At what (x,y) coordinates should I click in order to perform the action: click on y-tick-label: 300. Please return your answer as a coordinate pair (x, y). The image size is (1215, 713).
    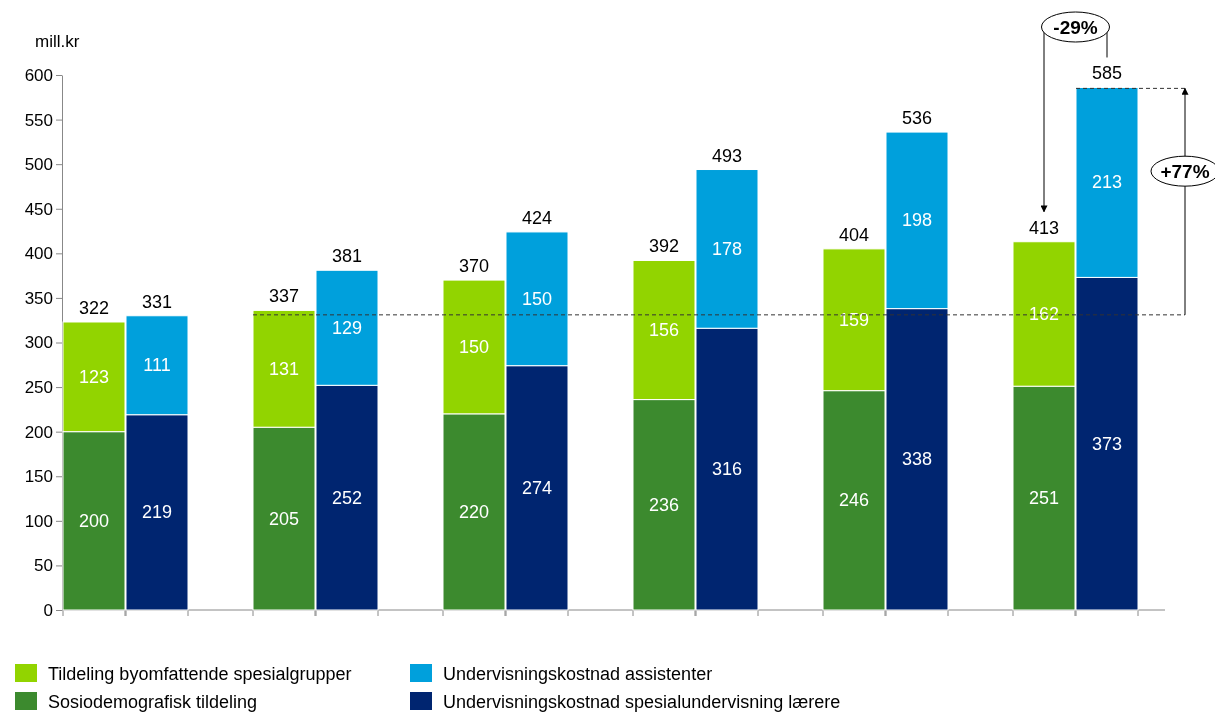
    Looking at the image, I should click on (38, 343).